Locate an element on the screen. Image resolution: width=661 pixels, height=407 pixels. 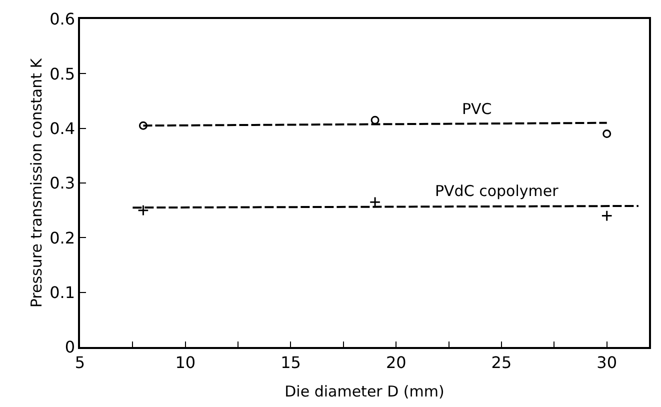
series-label: PVC is located at coordinates (477, 109).